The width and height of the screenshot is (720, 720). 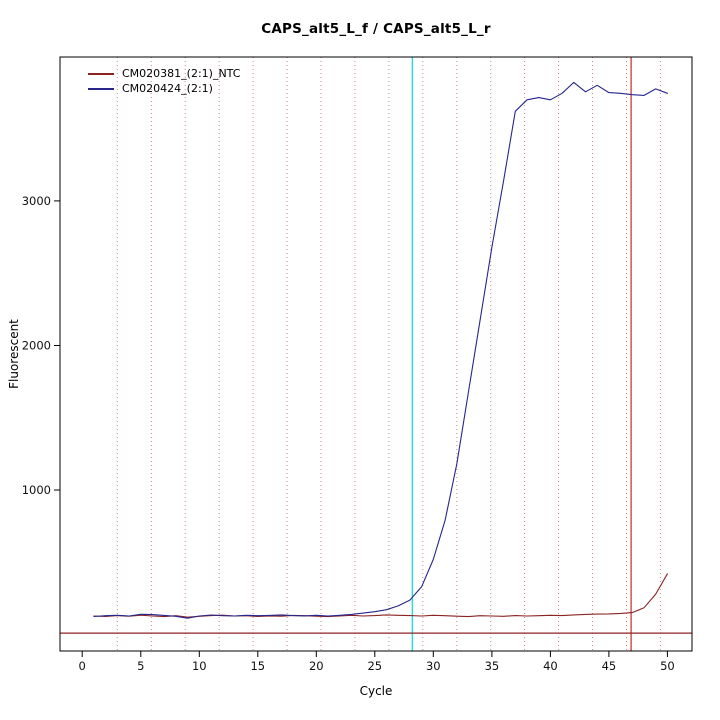 I want to click on y-axis-label: Fluorescent, so click(x=14, y=354).